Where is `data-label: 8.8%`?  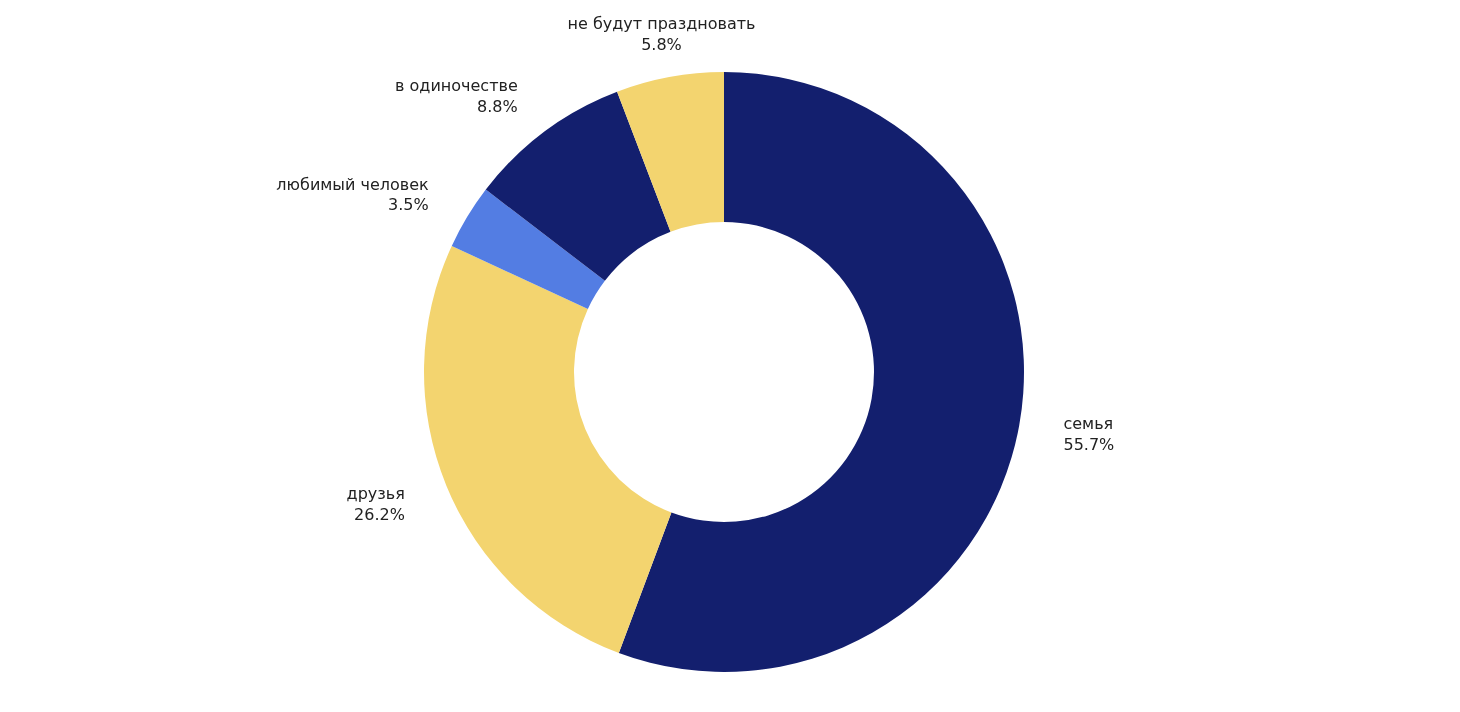 data-label: 8.8% is located at coordinates (497, 107).